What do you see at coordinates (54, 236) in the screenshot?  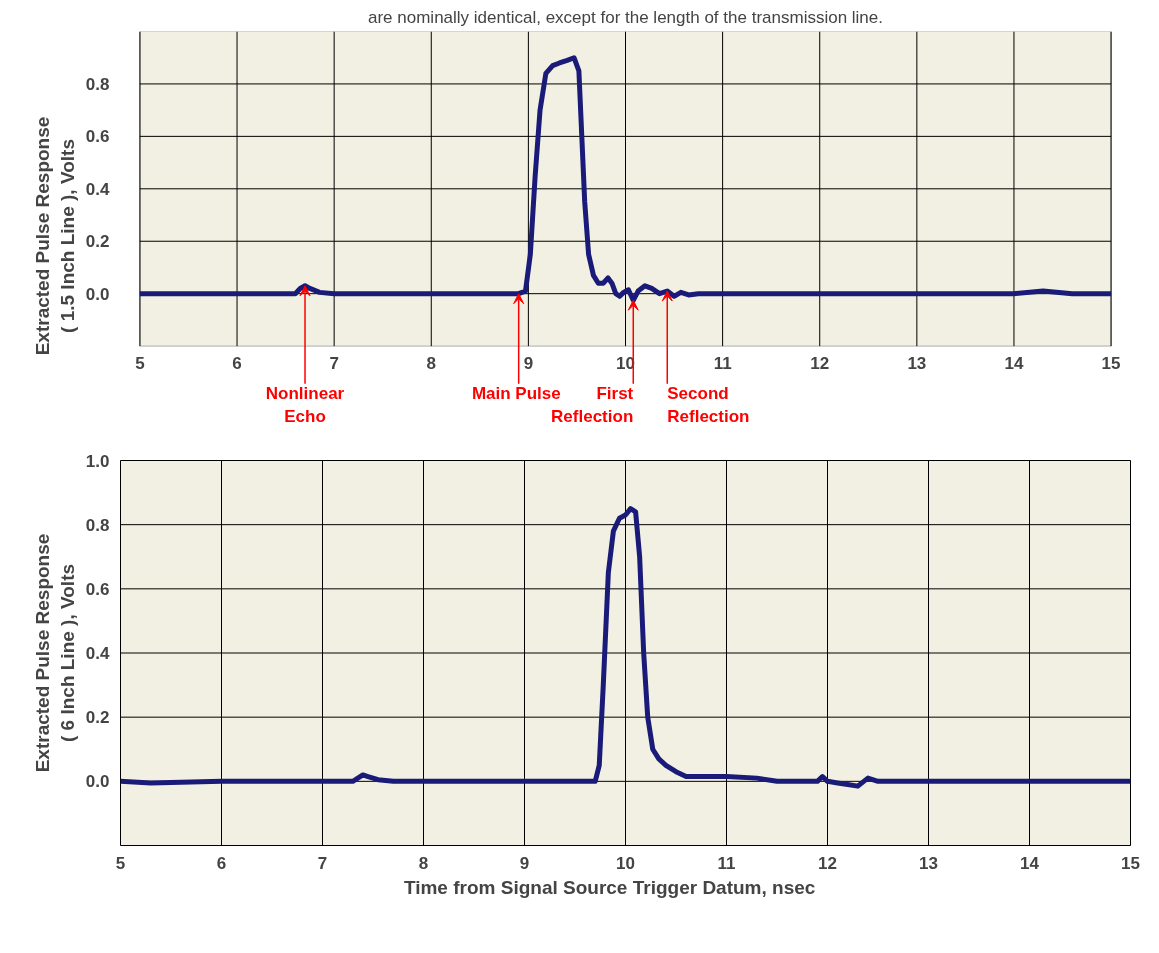 I see `y-axis-title: Extracted Pulse Response ( 1.5 Inch Line ), Volts` at bounding box center [54, 236].